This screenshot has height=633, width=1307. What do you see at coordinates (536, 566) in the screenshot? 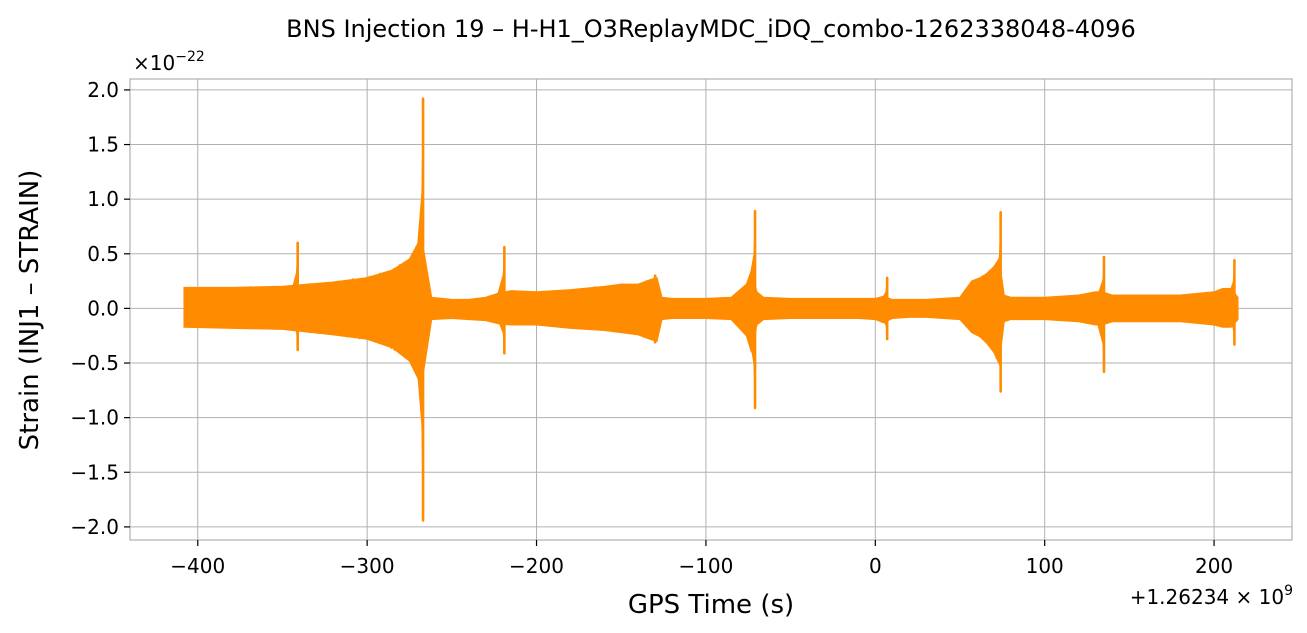
I see `x-tick-label: −200` at bounding box center [536, 566].